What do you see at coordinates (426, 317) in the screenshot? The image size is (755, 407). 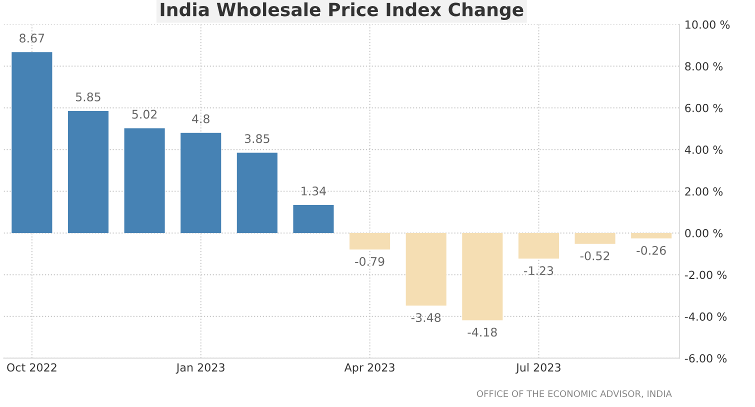 I see `data-label: -3.48` at bounding box center [426, 317].